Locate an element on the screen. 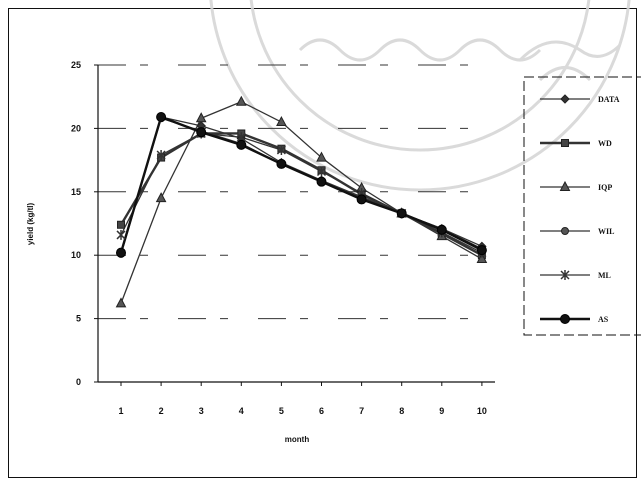 The width and height of the screenshot is (641, 483). x-axis-label: month is located at coordinates (297, 439).